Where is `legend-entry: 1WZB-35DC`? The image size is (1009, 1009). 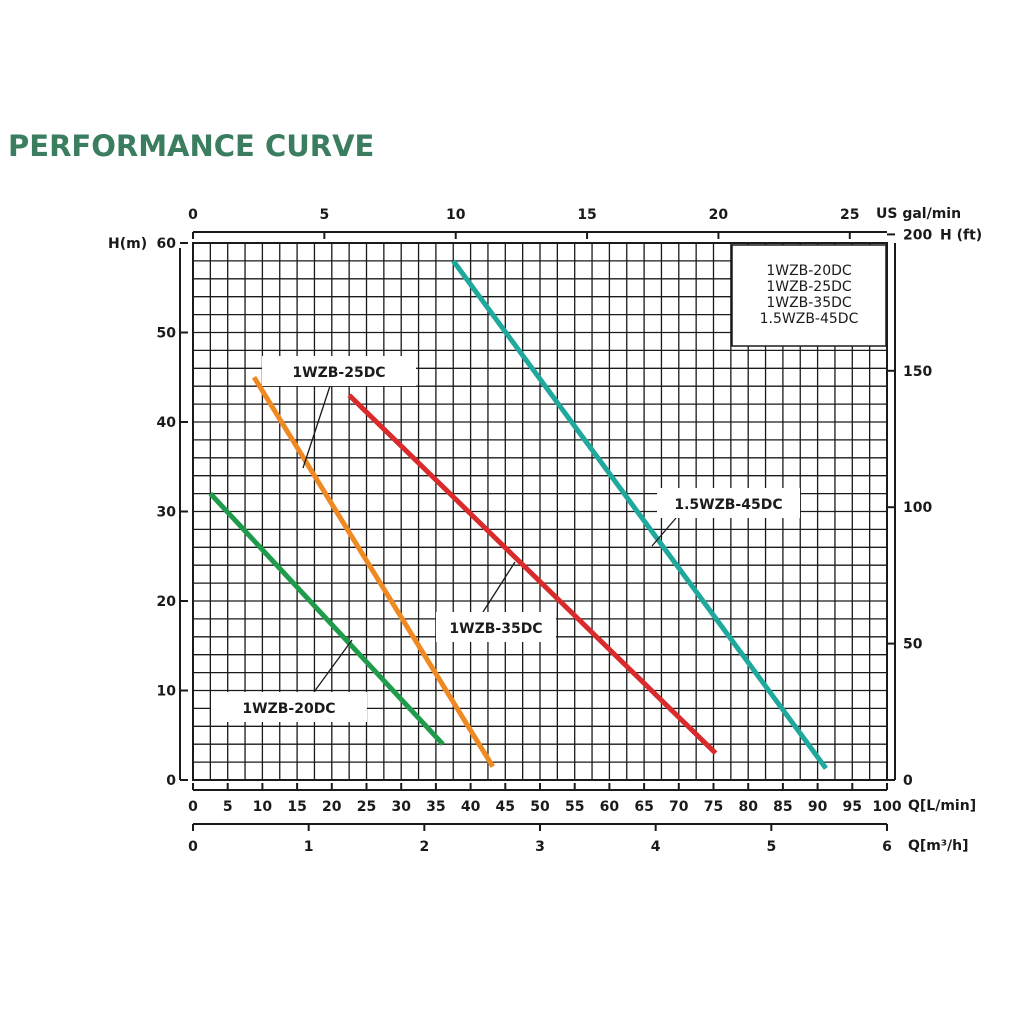
legend-entry: 1WZB-35DC is located at coordinates (809, 303).